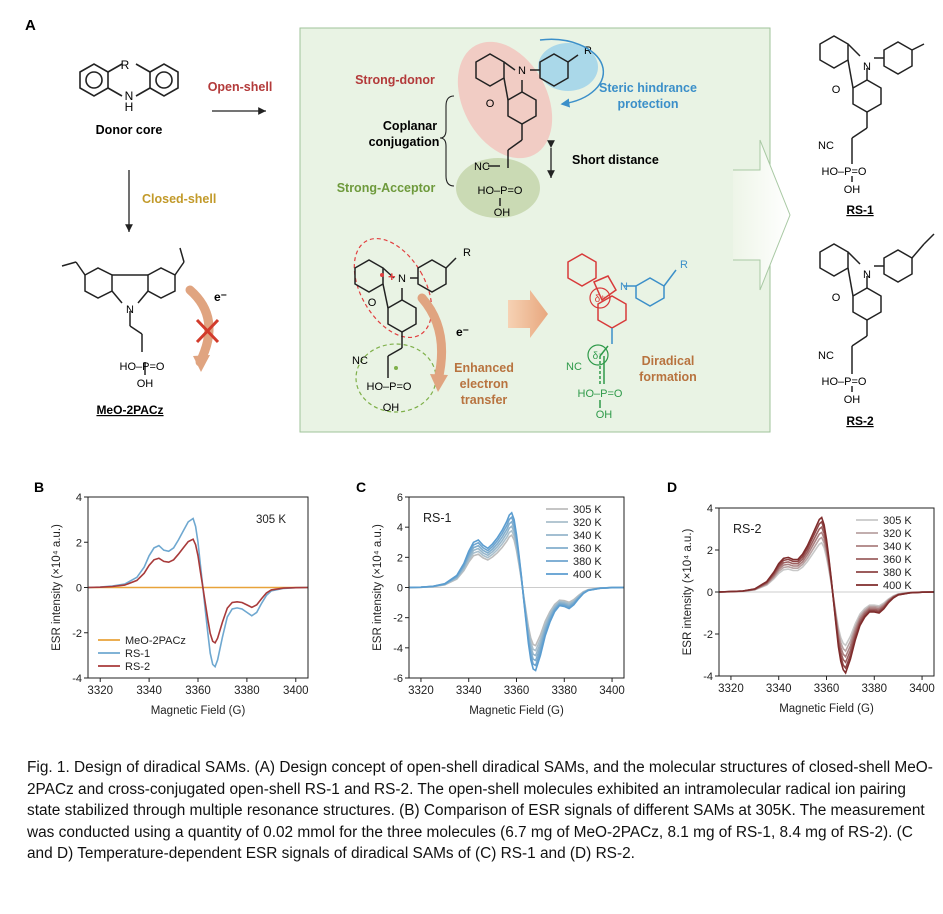  Describe the element at coordinates (710, 551) in the screenshot. I see `y-tick-label-d: 2` at that location.